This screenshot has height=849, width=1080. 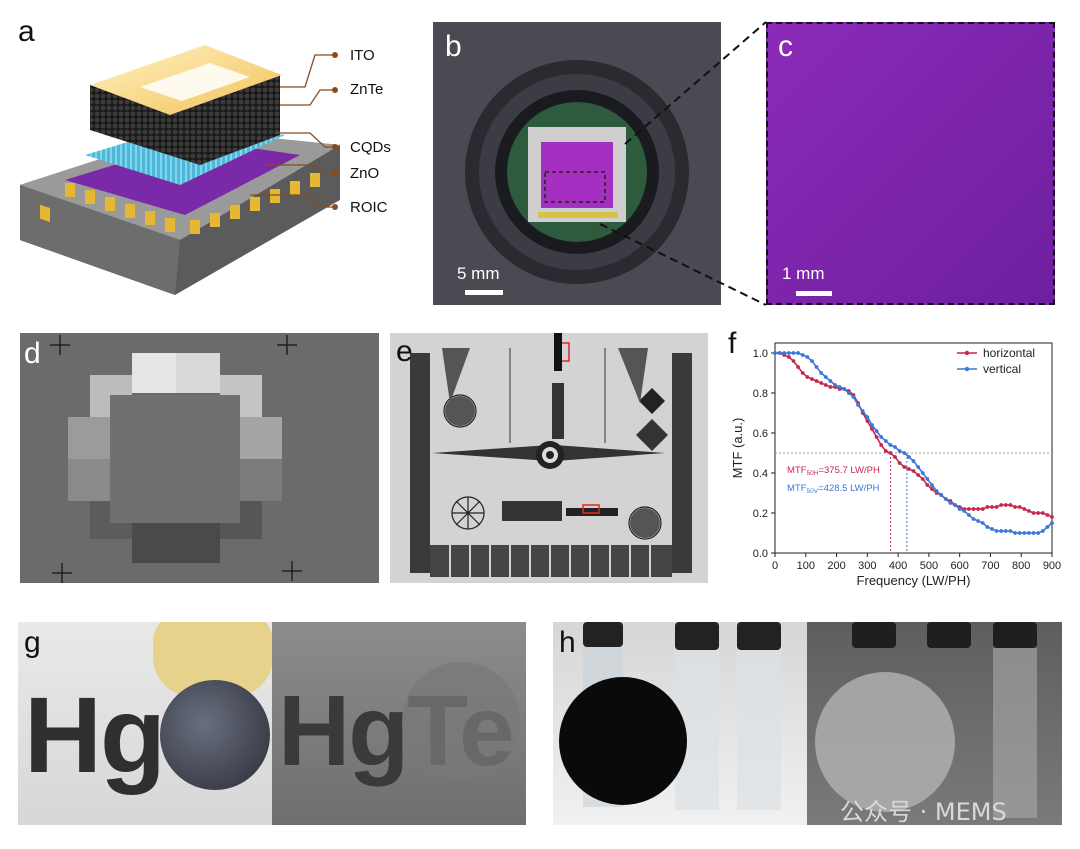 I want to click on panel-g-label: g, so click(x=32, y=642).